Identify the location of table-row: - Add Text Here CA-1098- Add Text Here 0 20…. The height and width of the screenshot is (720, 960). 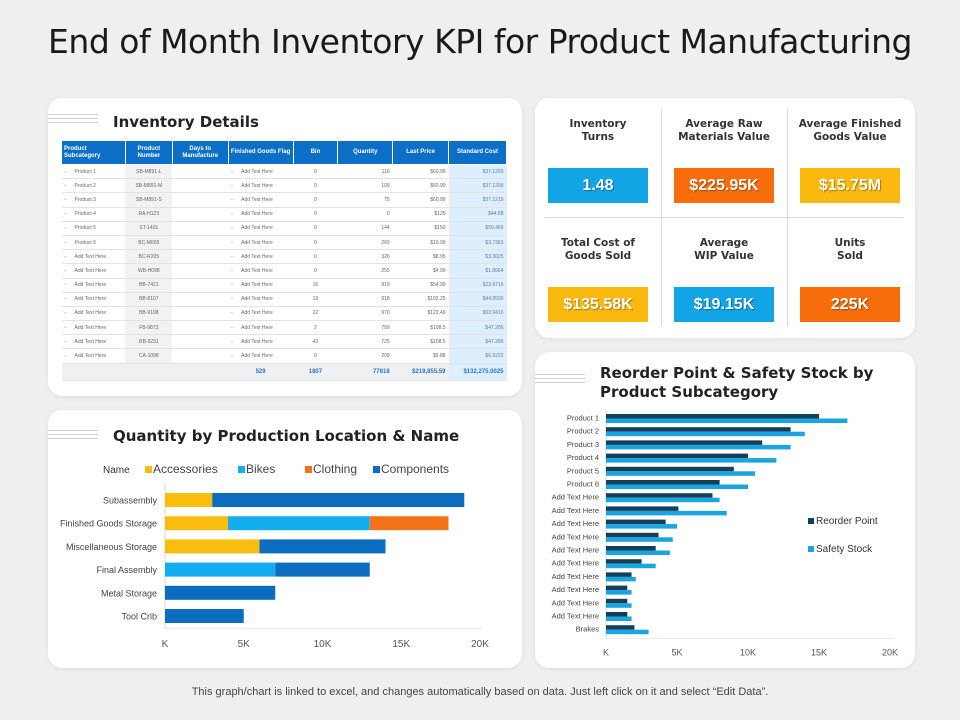
(284, 356).